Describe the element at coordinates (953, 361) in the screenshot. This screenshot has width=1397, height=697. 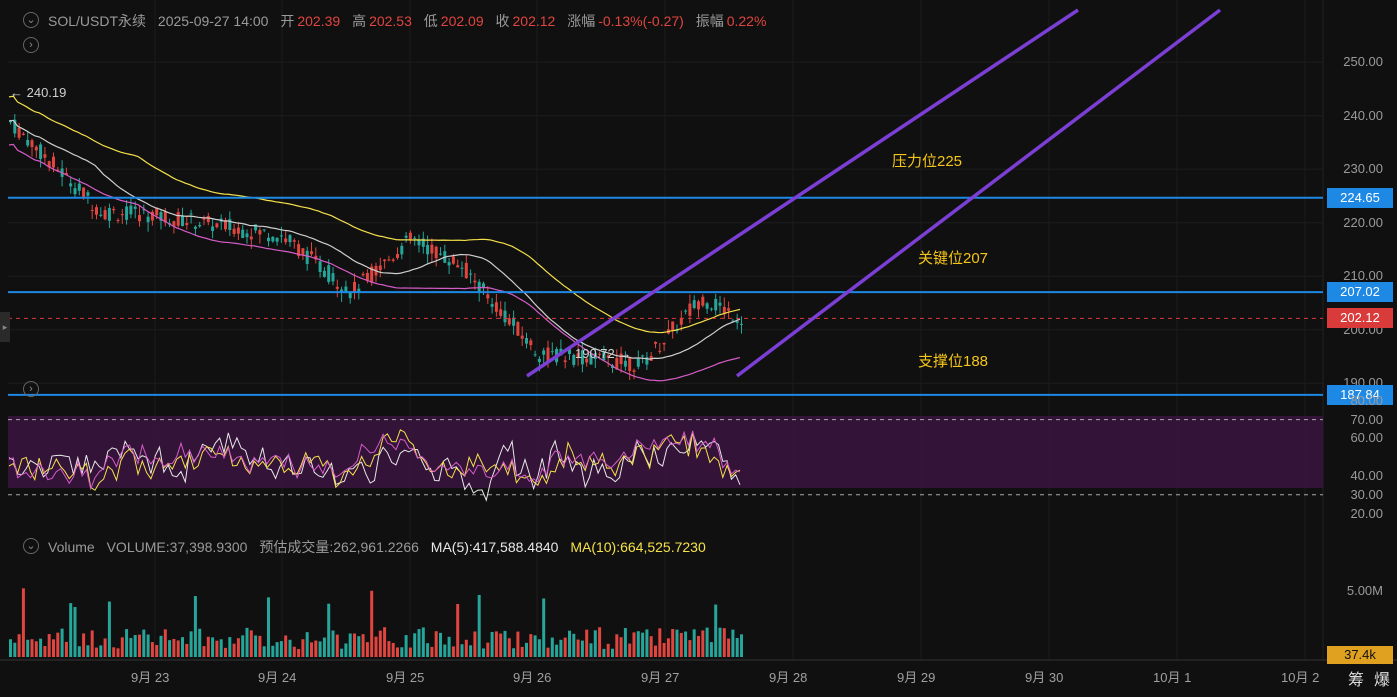
I see `support-annotation: 支撑位188` at that location.